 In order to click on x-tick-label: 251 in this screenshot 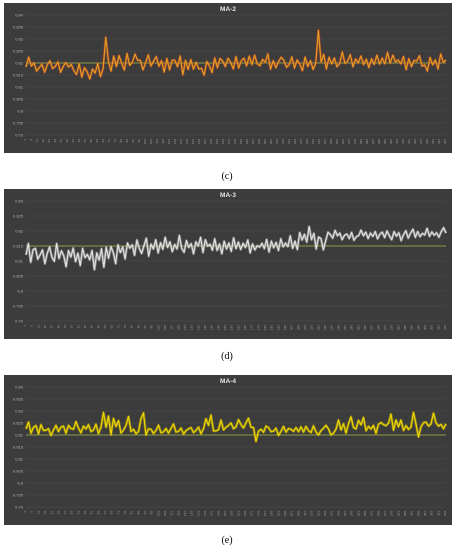, I will do `click(325, 141)`.